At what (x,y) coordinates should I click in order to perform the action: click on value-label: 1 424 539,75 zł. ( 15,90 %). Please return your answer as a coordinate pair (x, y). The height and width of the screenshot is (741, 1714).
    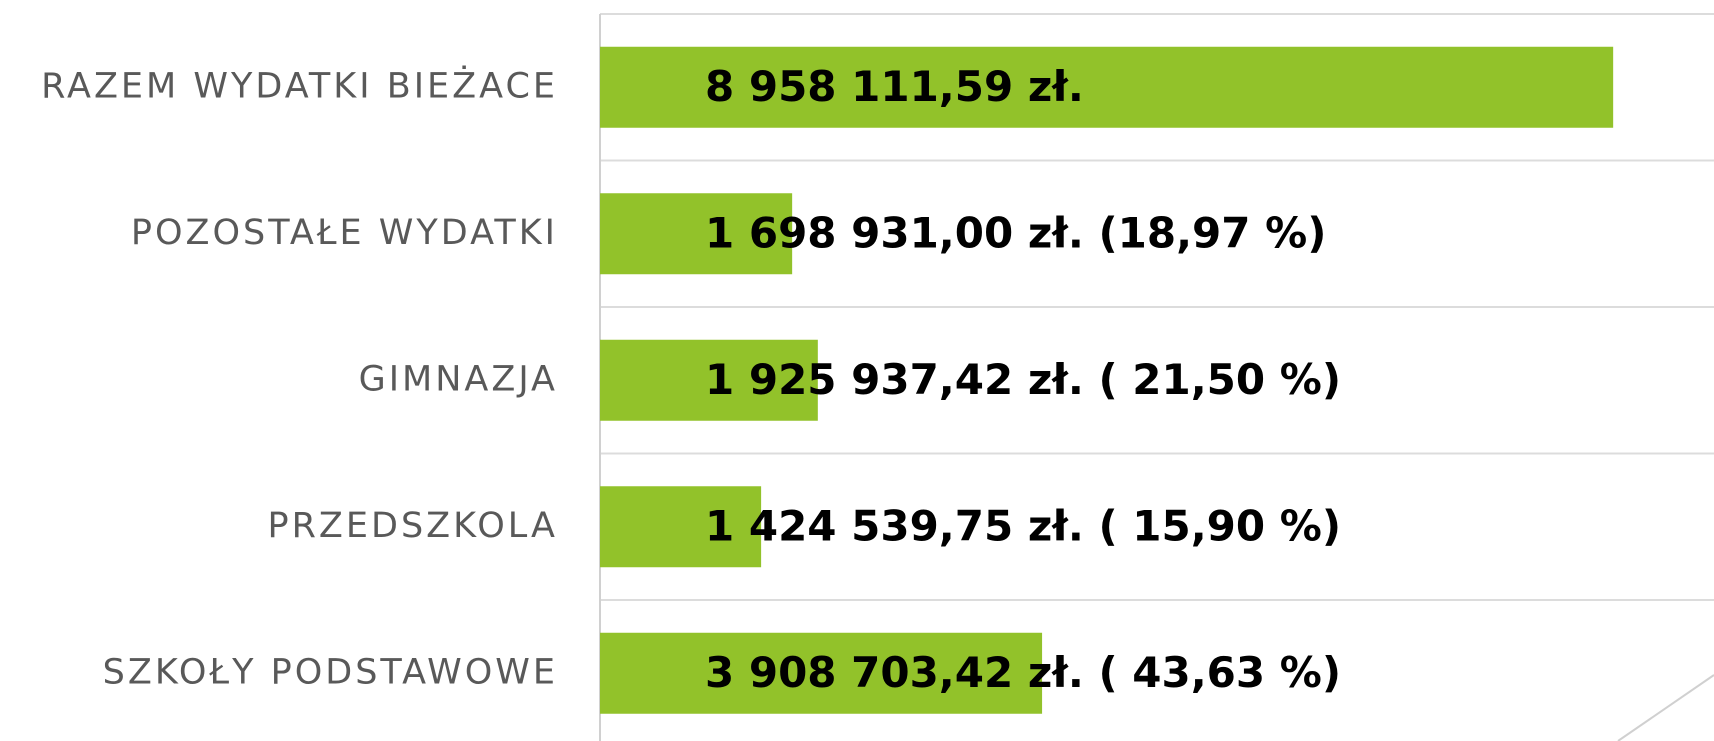
    Looking at the image, I should click on (1023, 525).